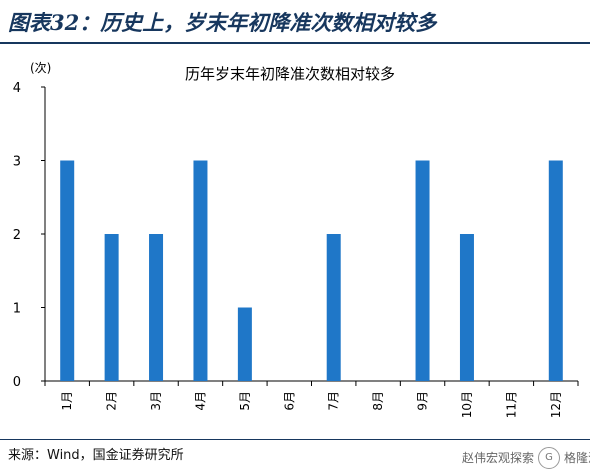 This screenshot has width=590, height=471. What do you see at coordinates (17, 382) in the screenshot?
I see `y-tick-label: 0` at bounding box center [17, 382].